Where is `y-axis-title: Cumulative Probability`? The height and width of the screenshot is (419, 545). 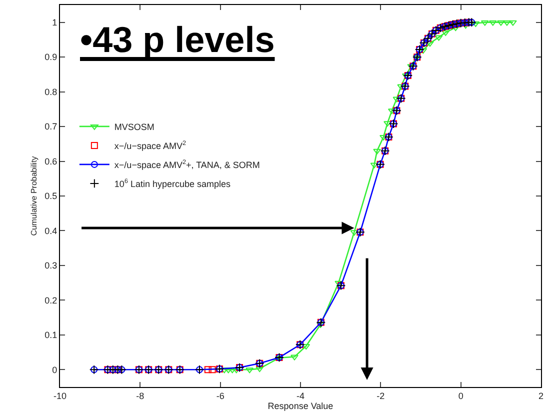
y-axis-title: Cumulative Probability is located at coordinates (33, 196).